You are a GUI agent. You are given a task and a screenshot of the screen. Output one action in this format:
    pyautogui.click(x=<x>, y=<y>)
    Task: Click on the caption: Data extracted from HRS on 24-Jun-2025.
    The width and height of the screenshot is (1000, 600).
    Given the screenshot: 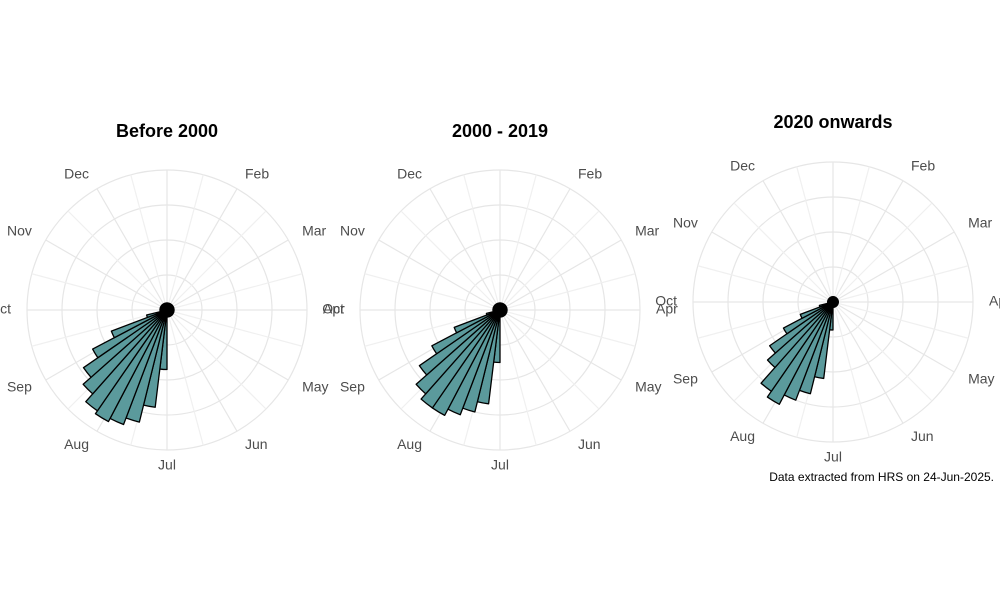 What is the action you would take?
    pyautogui.click(x=881, y=477)
    